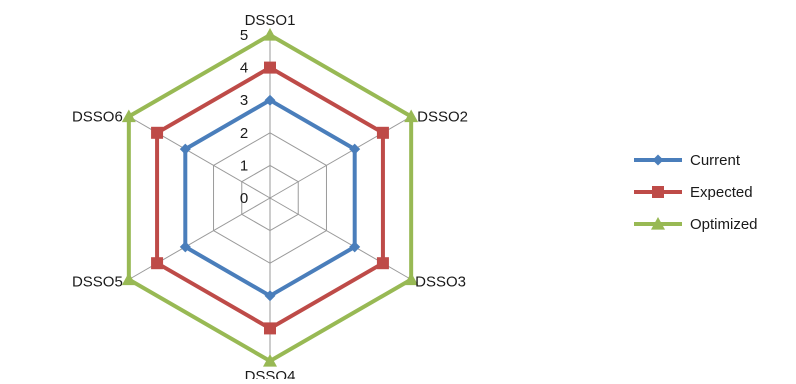 The height and width of the screenshot is (384, 796). I want to click on legend-marker-expected, so click(658, 192).